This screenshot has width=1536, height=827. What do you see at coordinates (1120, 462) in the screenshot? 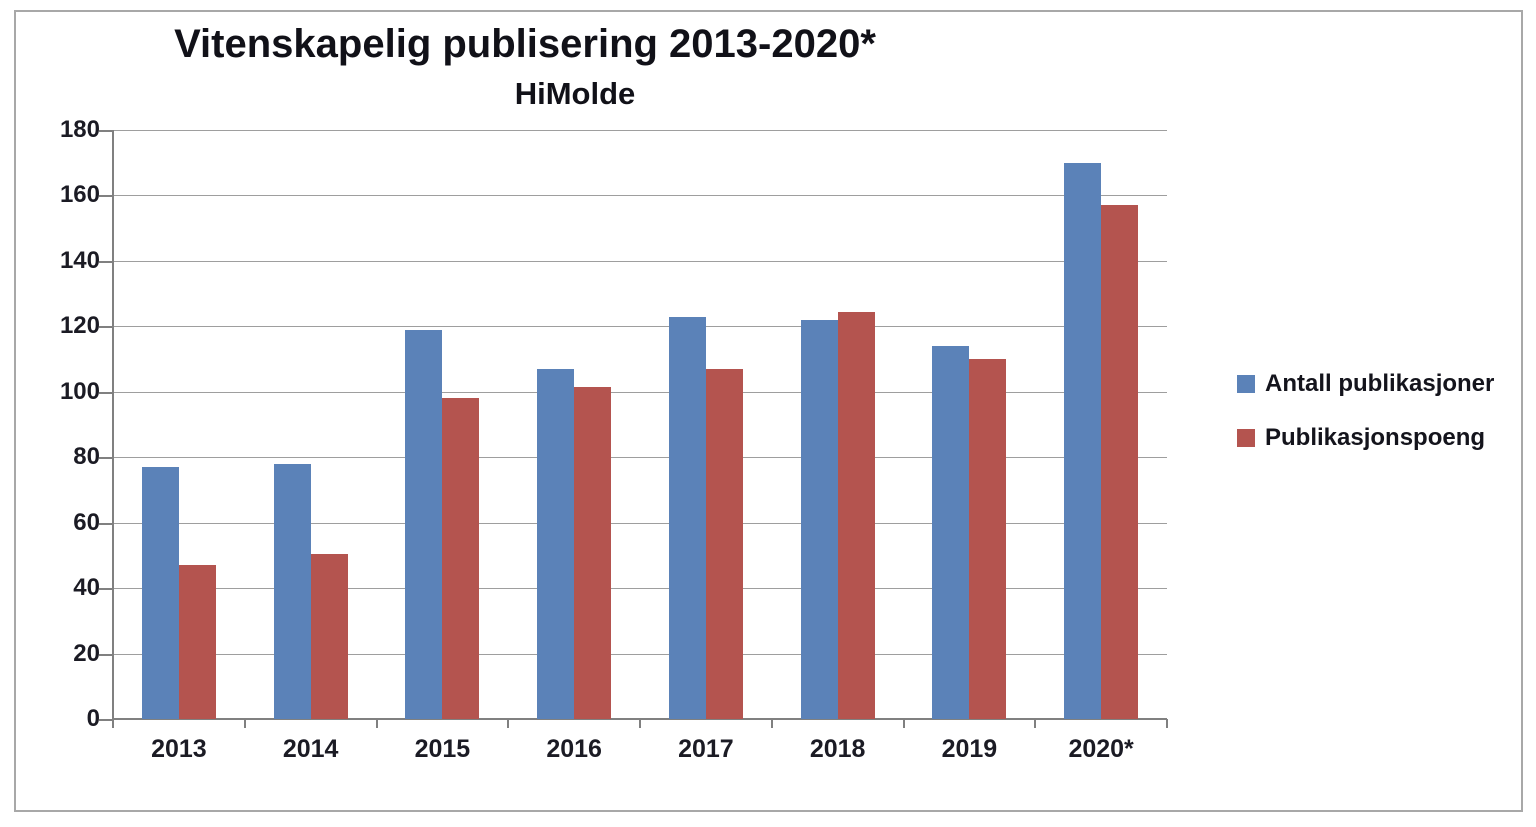
I see `bar-publikasjonspoeng-2020*` at bounding box center [1120, 462].